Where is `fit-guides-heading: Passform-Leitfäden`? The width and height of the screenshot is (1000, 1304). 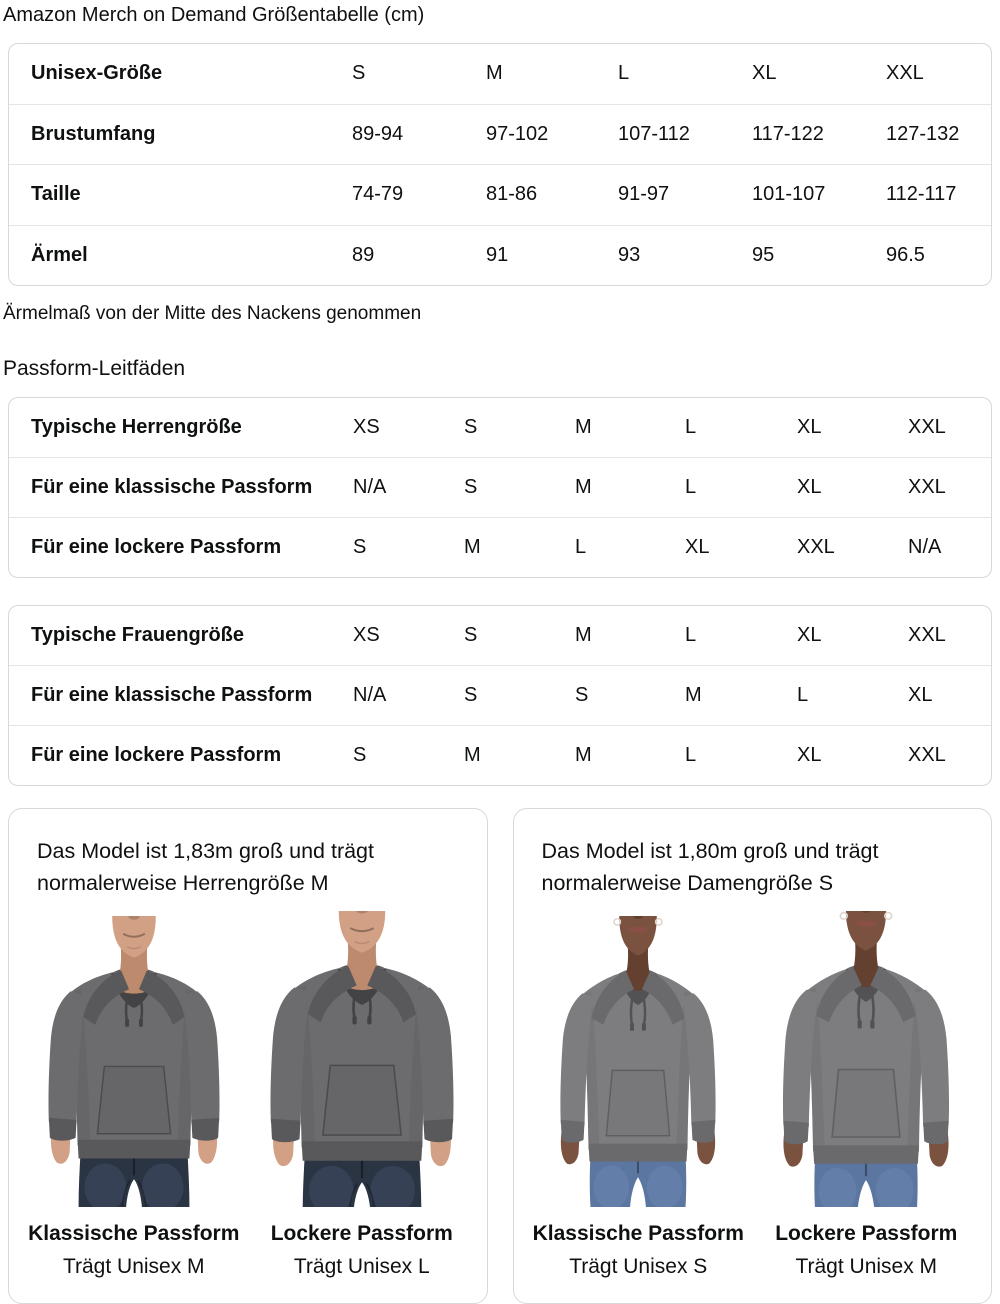 fit-guides-heading: Passform-Leitfäden is located at coordinates (94, 368).